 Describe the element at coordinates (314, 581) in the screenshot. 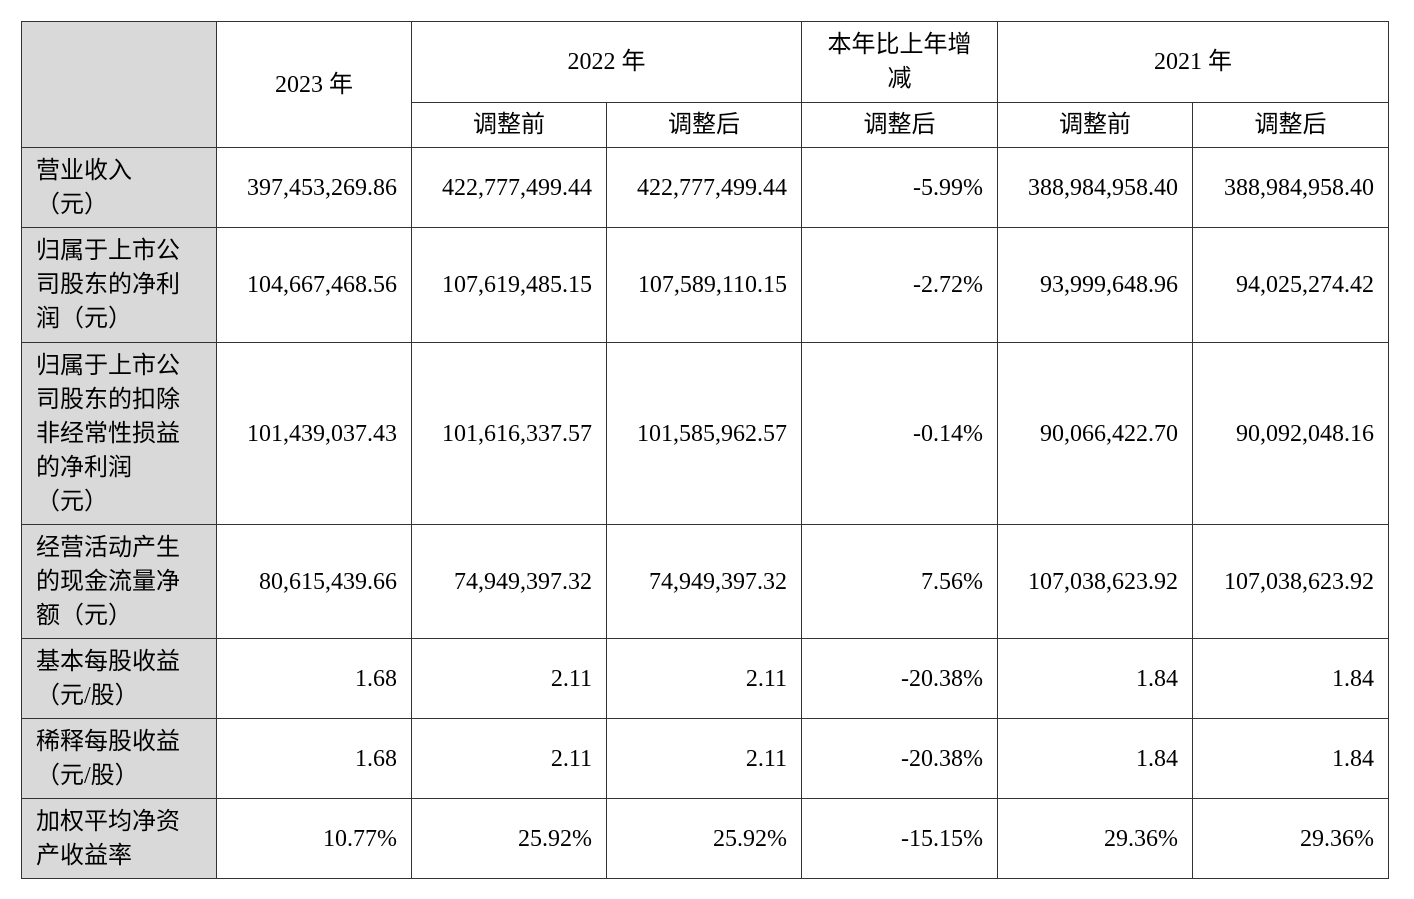

I see `value-2023: 80,615,439.66` at that location.